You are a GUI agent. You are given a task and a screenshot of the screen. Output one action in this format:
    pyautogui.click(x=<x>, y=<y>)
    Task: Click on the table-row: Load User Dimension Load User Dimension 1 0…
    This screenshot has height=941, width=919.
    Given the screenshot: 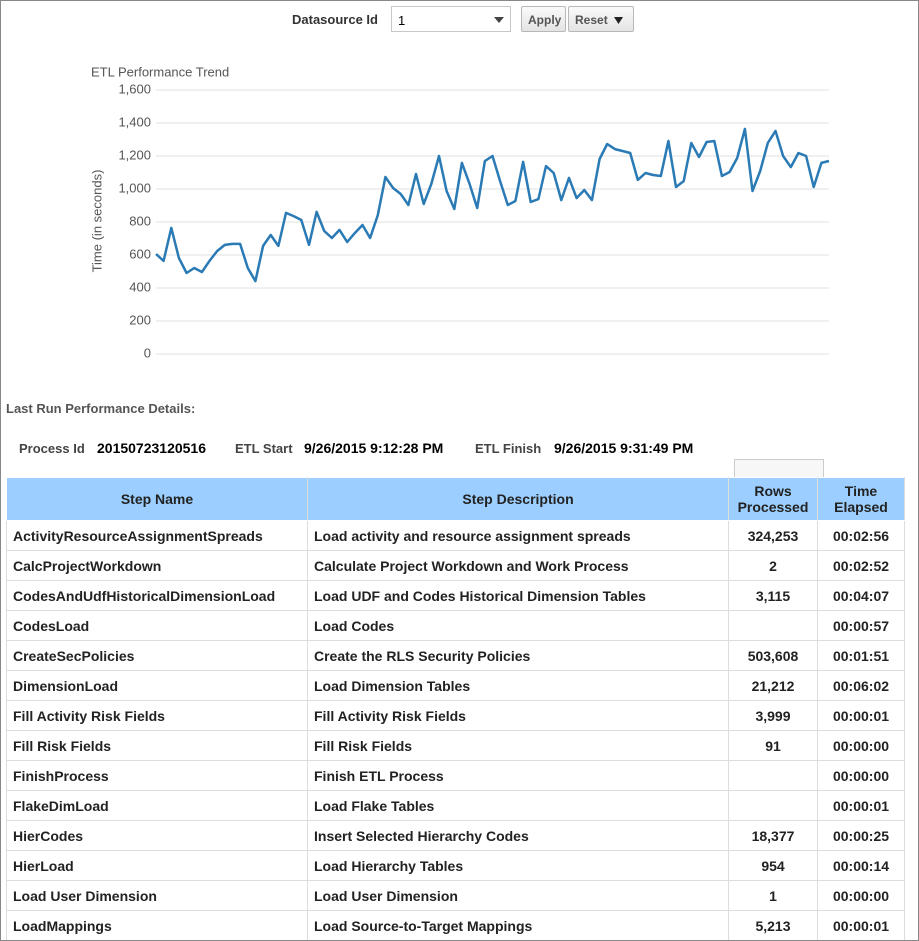 What is the action you would take?
    pyautogui.click(x=455, y=895)
    